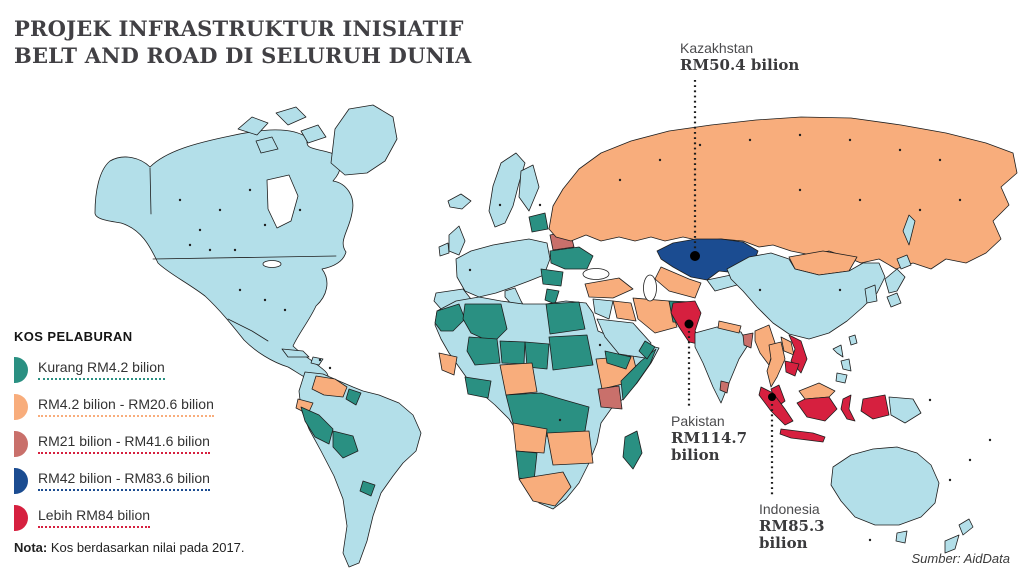 The image size is (1024, 574). What do you see at coordinates (244, 257) in the screenshot?
I see `border-us-canada` at bounding box center [244, 257].